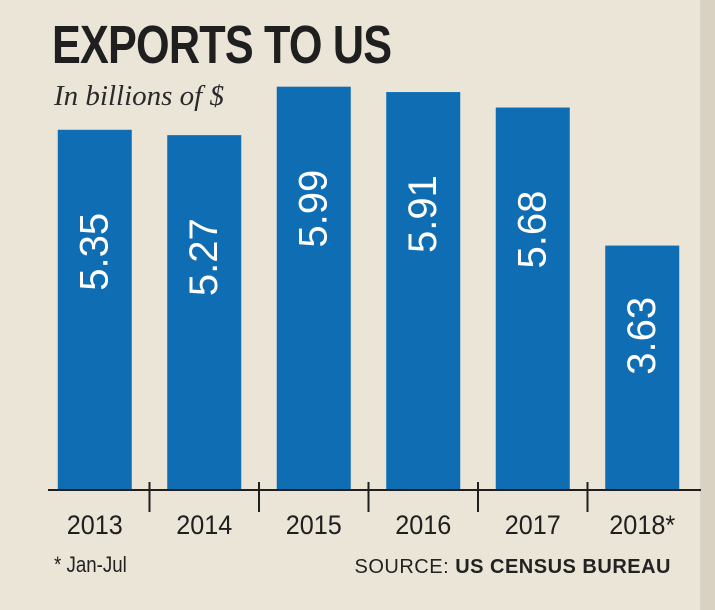 This screenshot has width=715, height=610. Describe the element at coordinates (533, 230) in the screenshot. I see `value-label-2017: 5.68` at that location.